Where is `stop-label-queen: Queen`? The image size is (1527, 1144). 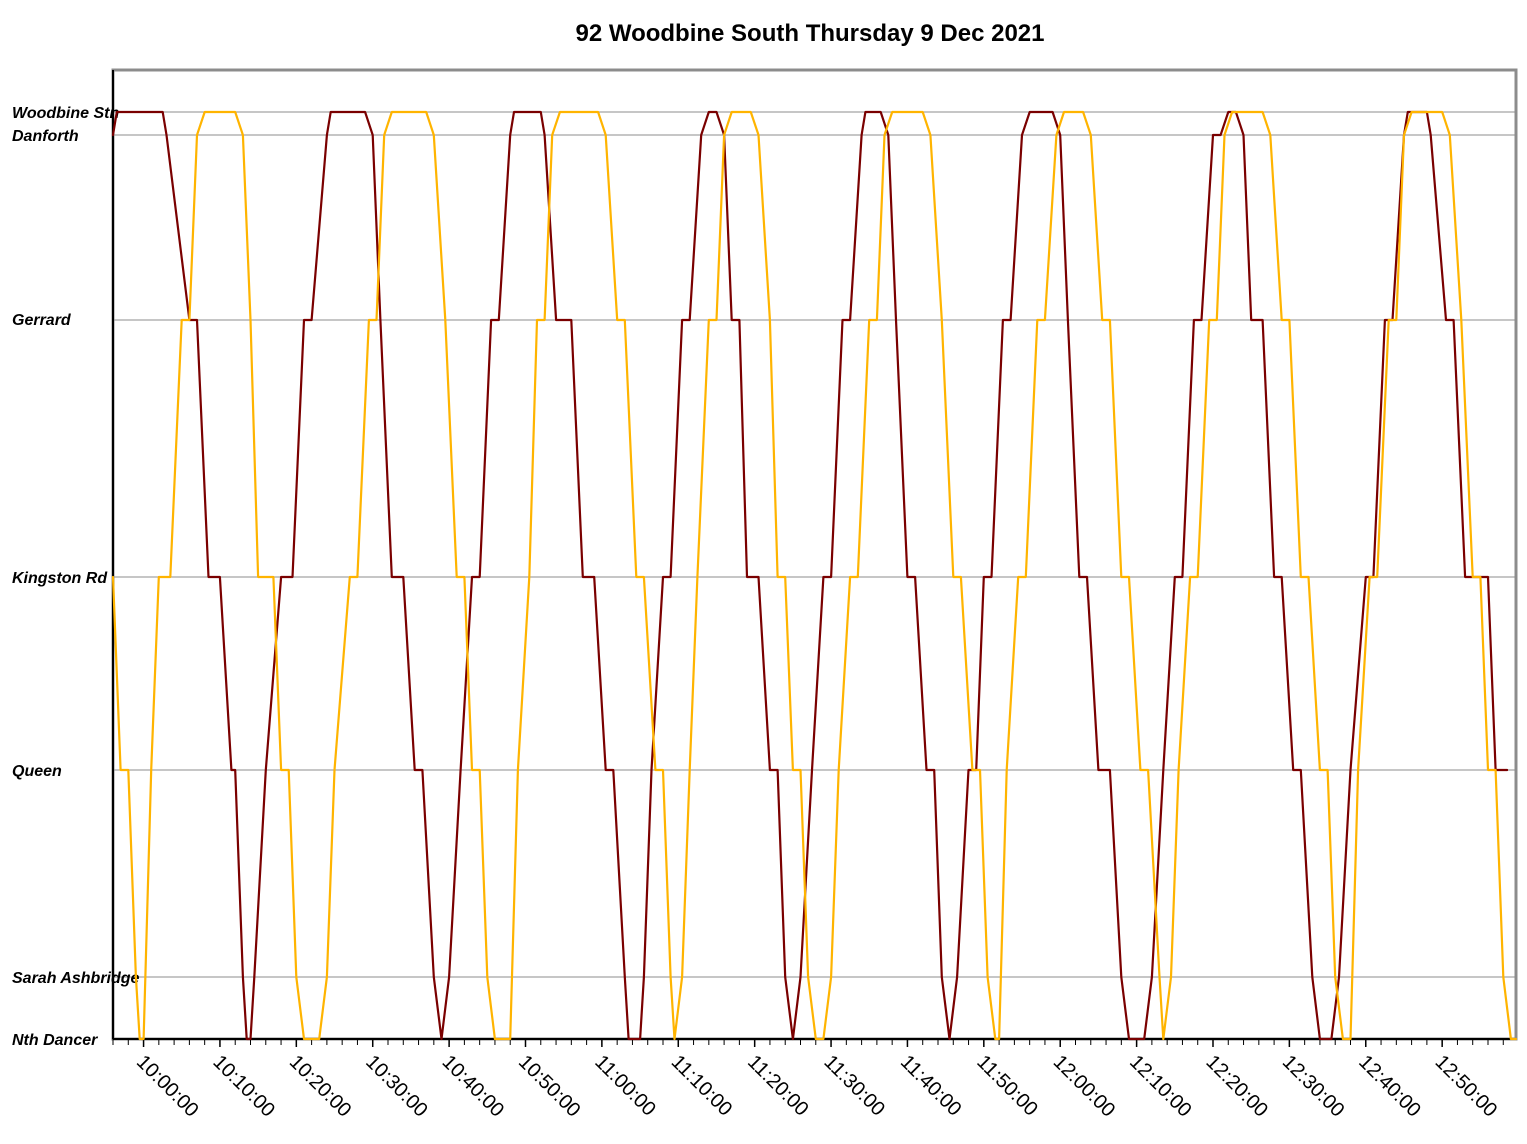
stop-label-queen: Queen is located at coordinates (37, 771).